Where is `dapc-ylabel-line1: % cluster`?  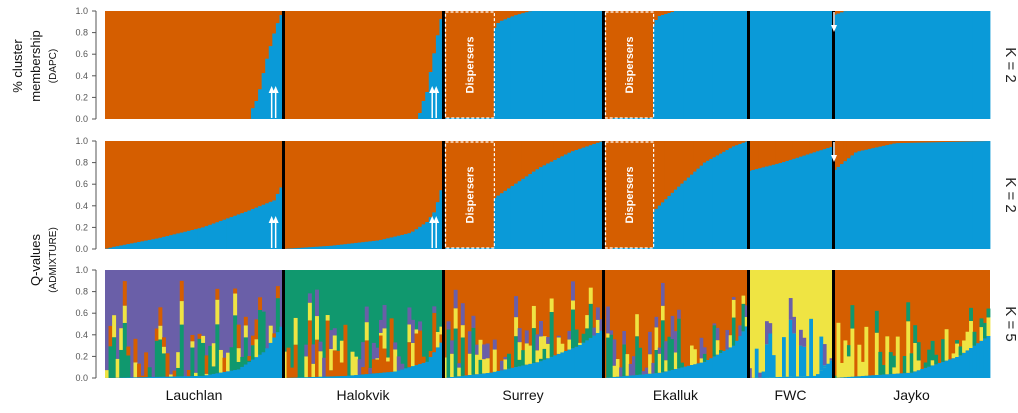 dapc-ylabel-line1: % cluster is located at coordinates (17, 66).